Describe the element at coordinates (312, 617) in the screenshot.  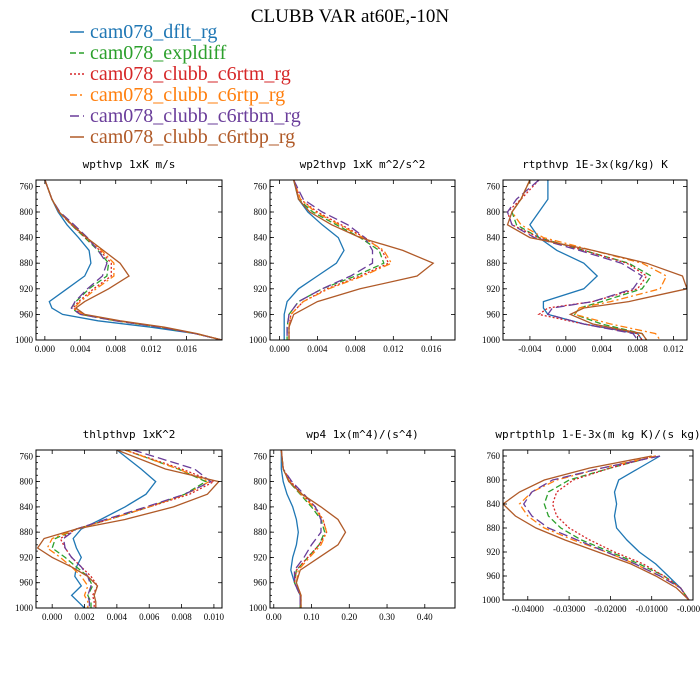
I see `x-tick-label: 0.10` at that location.